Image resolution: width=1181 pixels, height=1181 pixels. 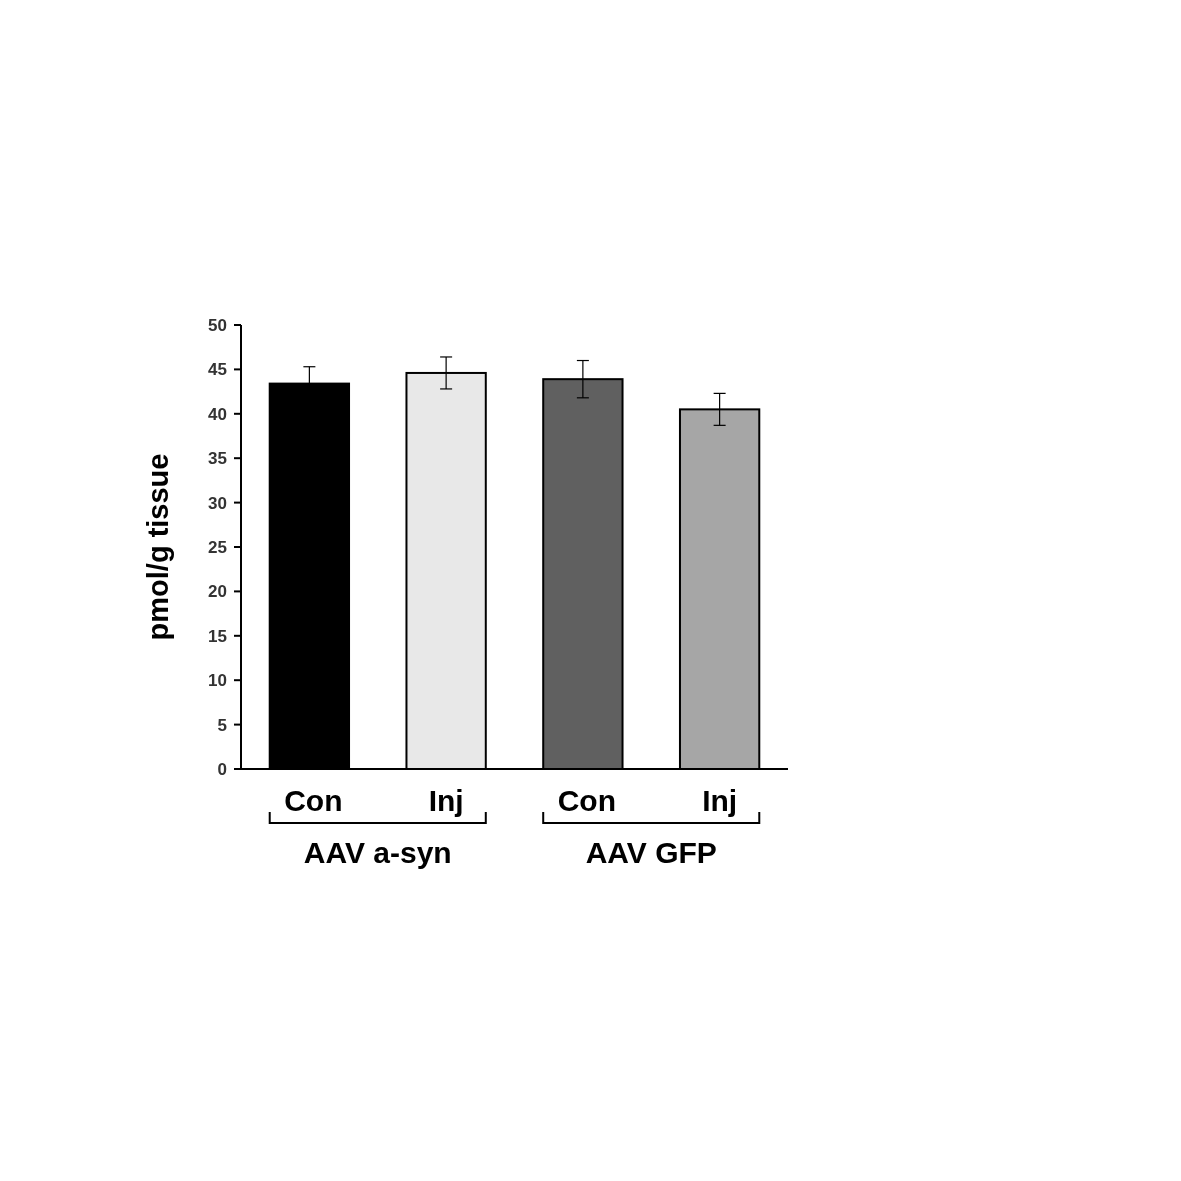 What do you see at coordinates (217, 370) in the screenshot?
I see `y-tick-label: 45` at bounding box center [217, 370].